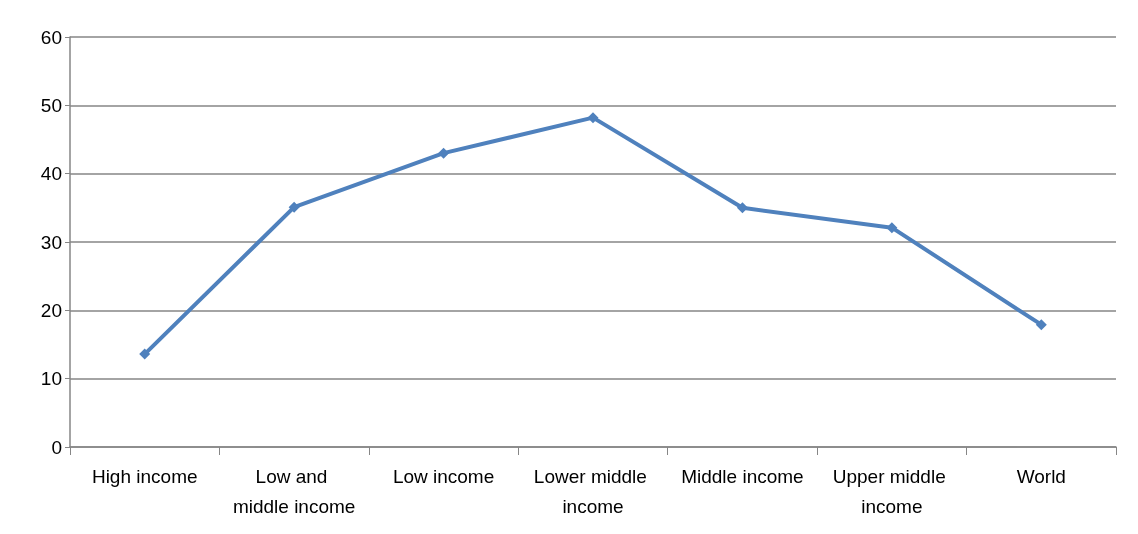 The image size is (1138, 534). I want to click on y-tick-label: 10, so click(51, 379).